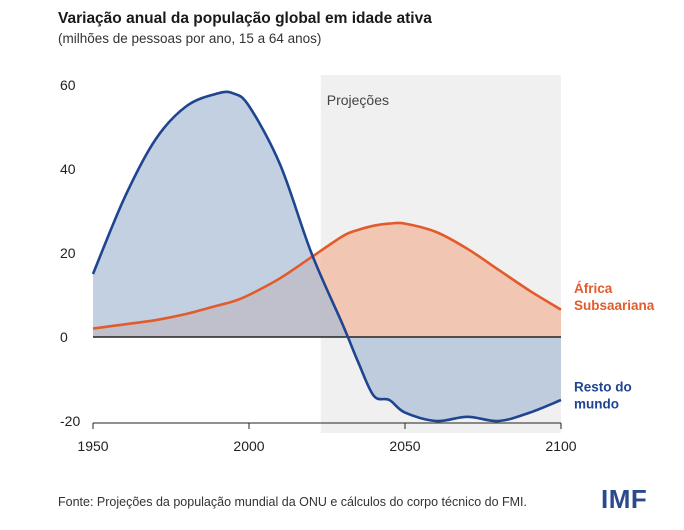  What do you see at coordinates (70, 421) in the screenshot?
I see `y-tick-label: -20` at bounding box center [70, 421].